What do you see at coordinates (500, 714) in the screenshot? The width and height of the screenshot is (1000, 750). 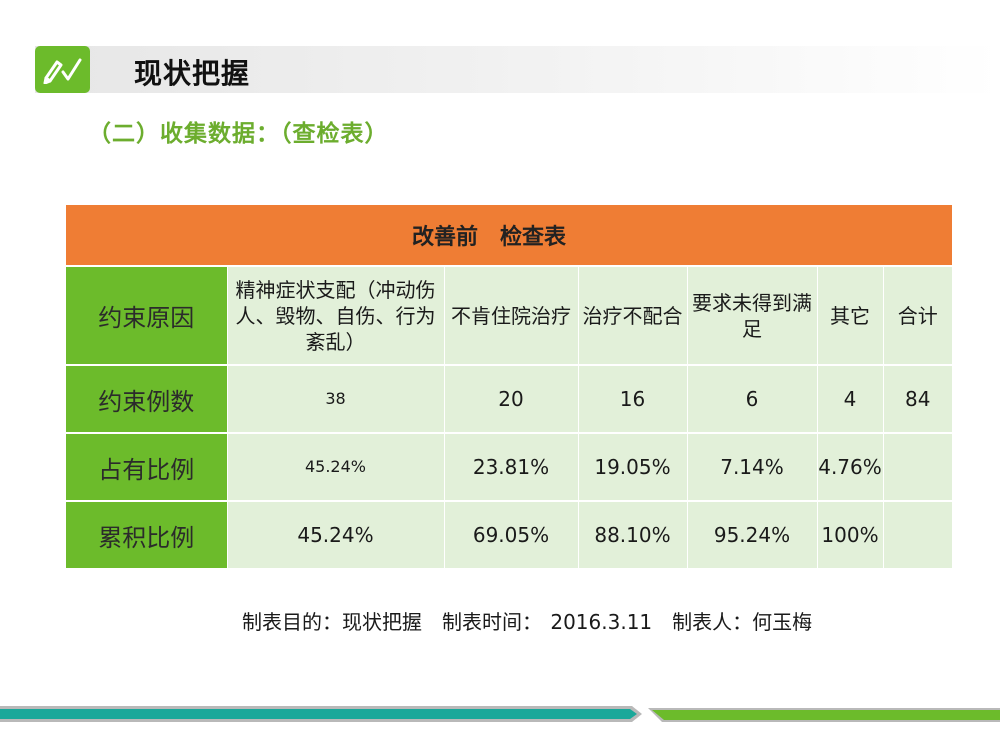 I see `footer-decoration` at bounding box center [500, 714].